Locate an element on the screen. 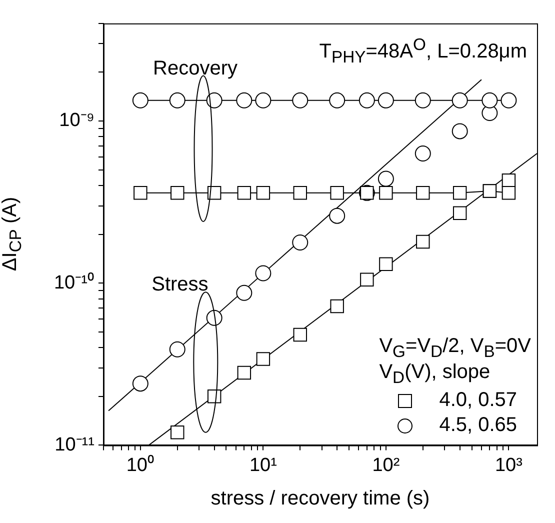 Image resolution: width=555 pixels, height=523 pixels. x-tick-label: 10³ is located at coordinates (508, 465).